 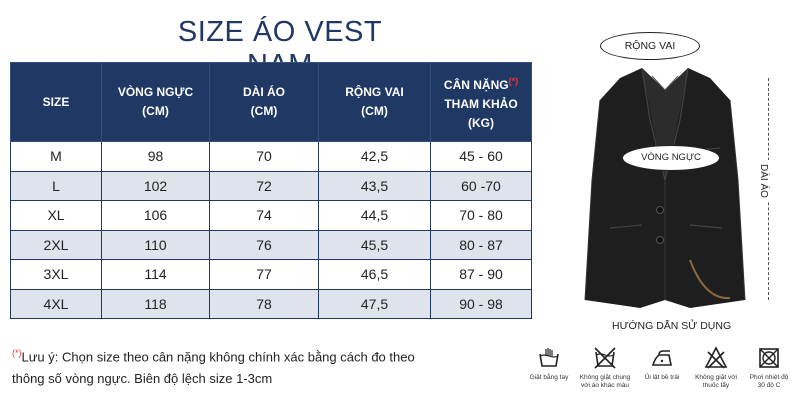 I want to click on shoulder-cell: 43,5, so click(x=374, y=185).